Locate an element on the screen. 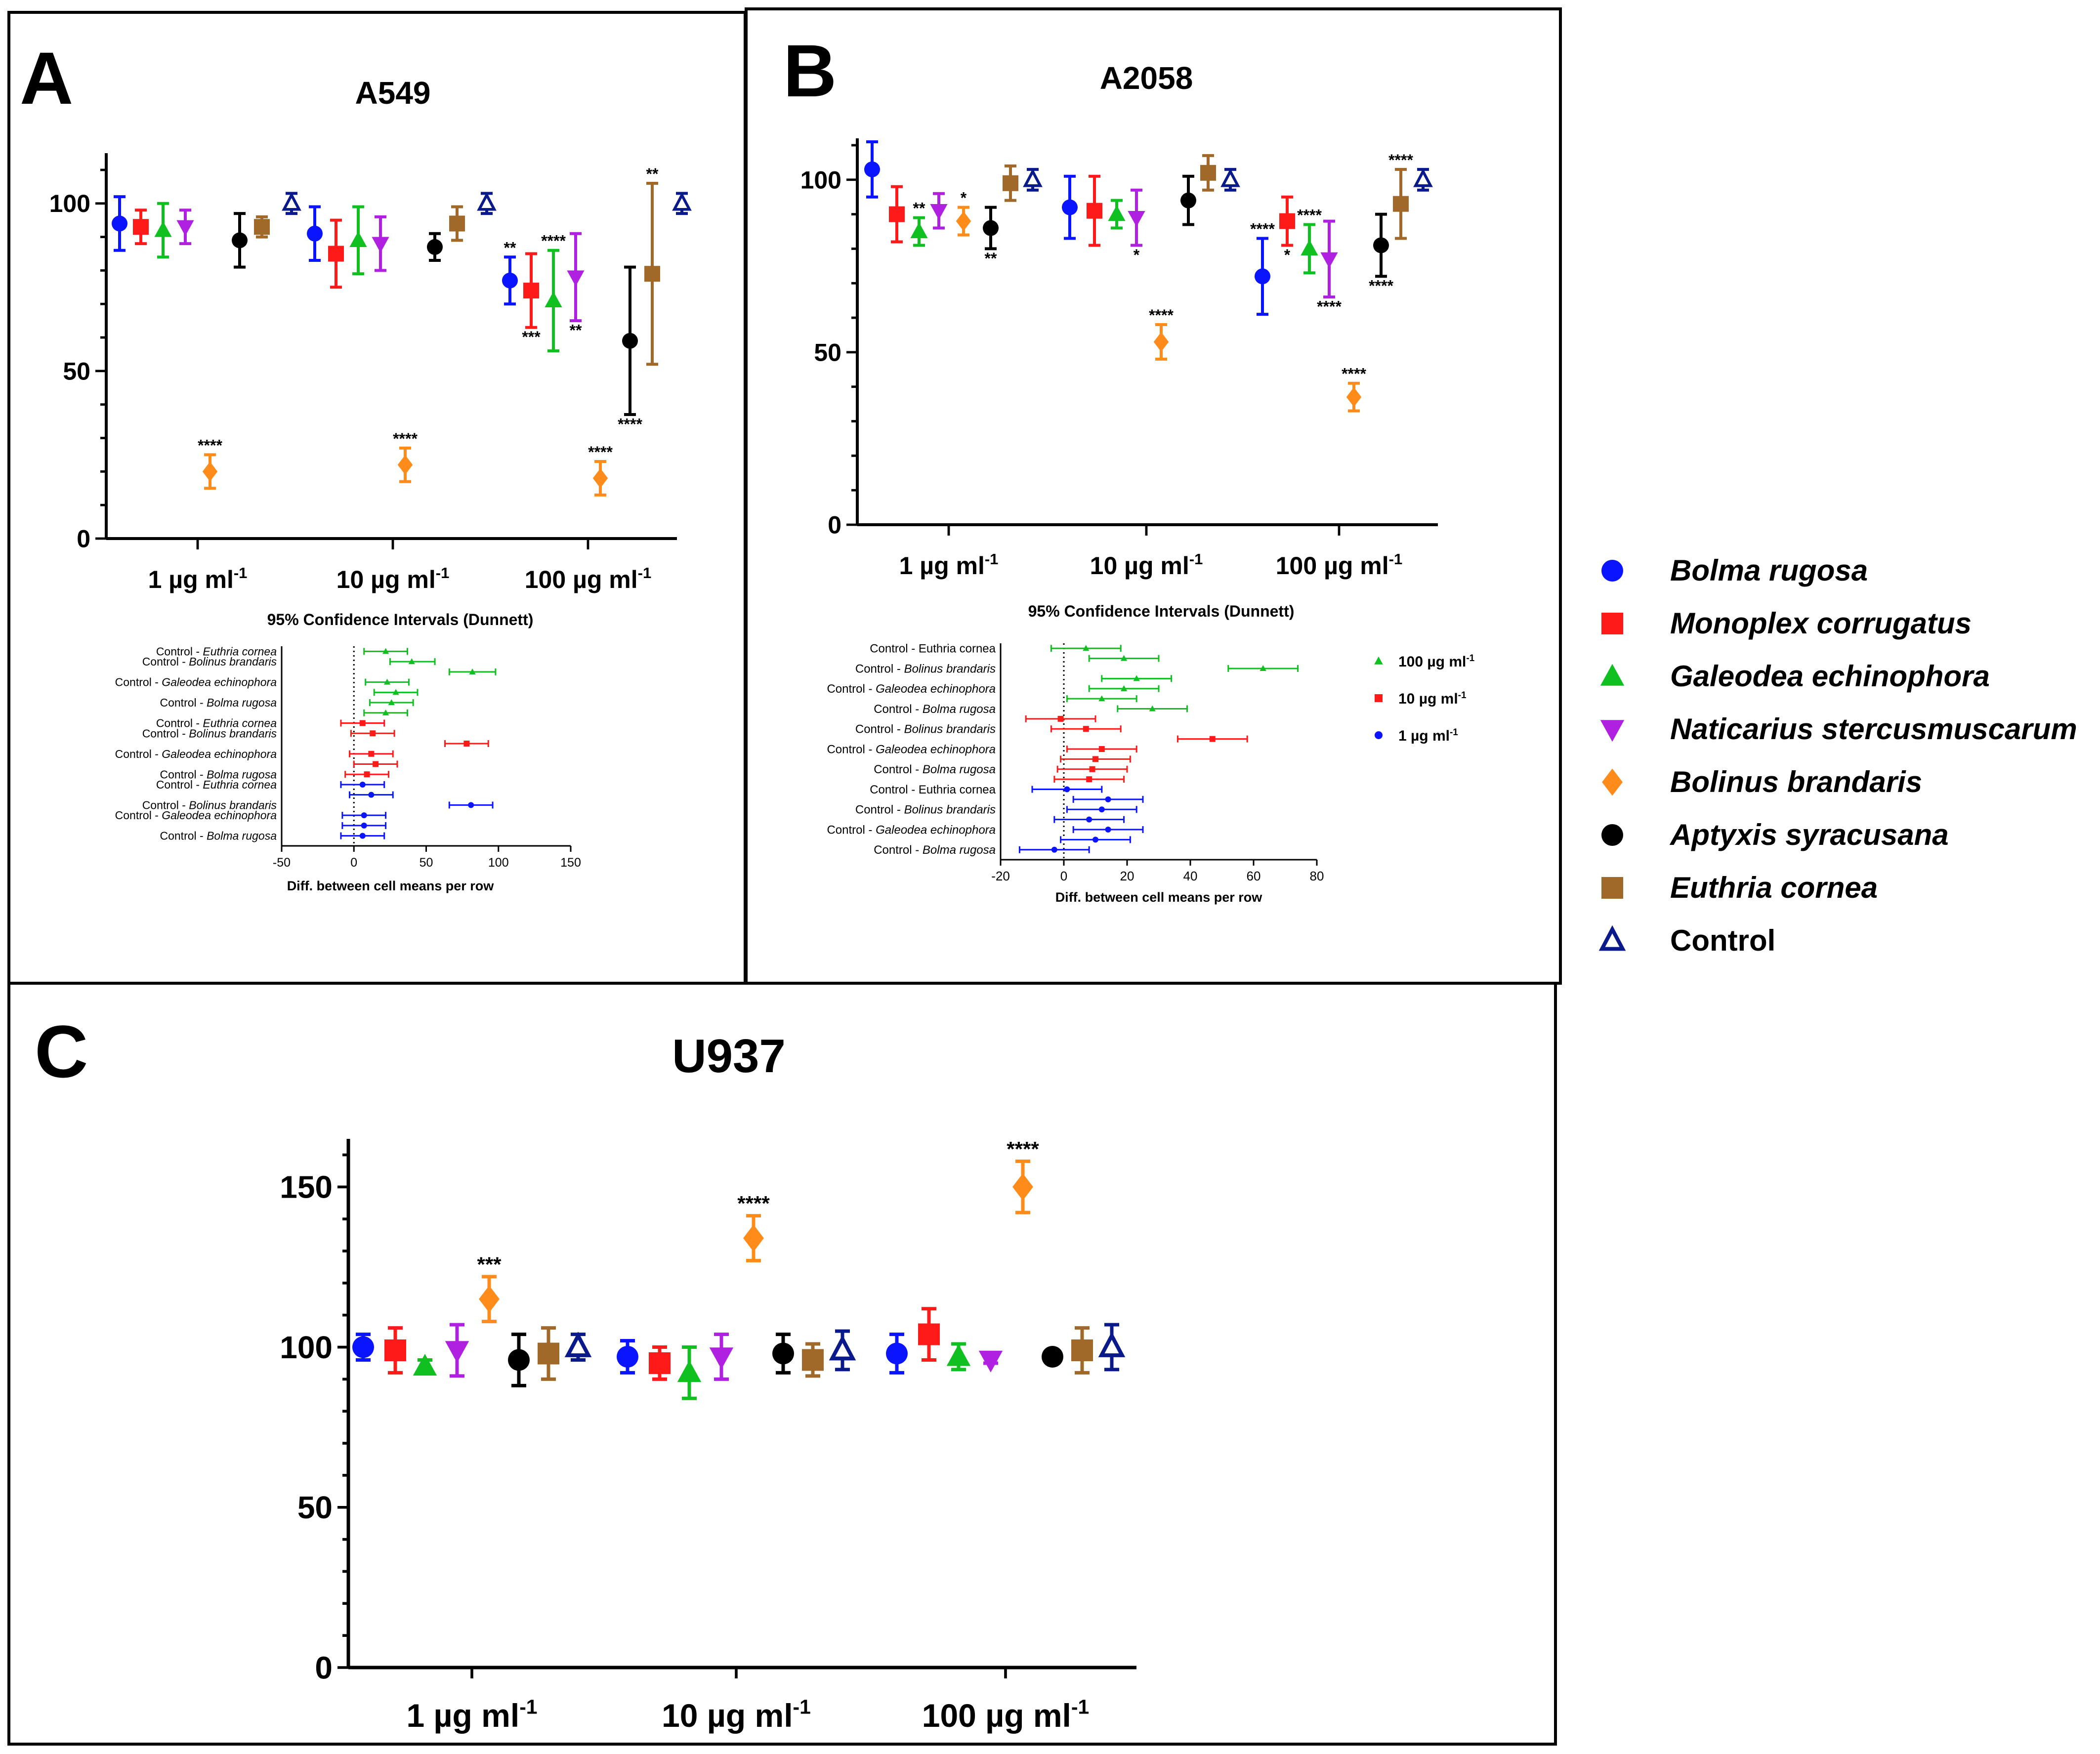 This screenshot has width=2100, height=1754. ci-row-label: Control - Bolinus brandaris is located at coordinates (209, 733).